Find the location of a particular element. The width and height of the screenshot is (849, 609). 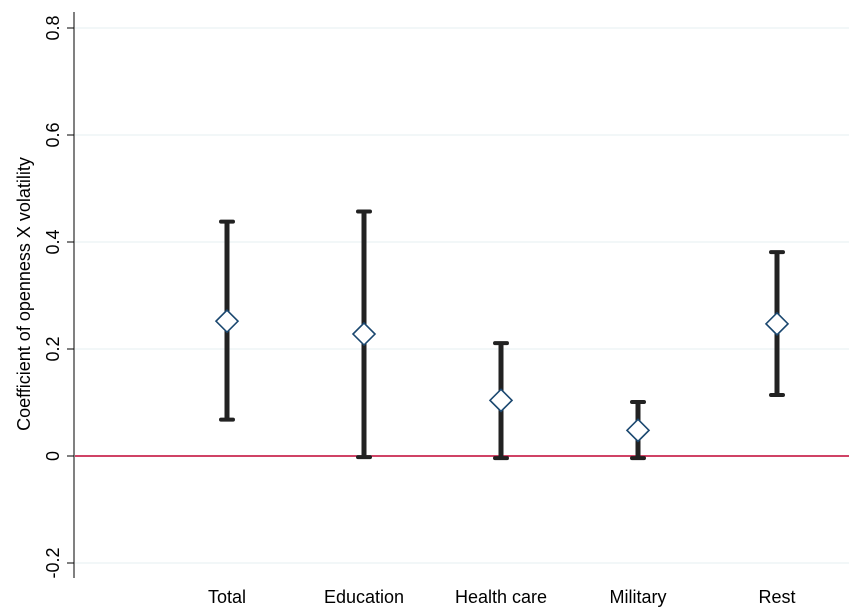

y-axis-title: Coefficient of openness X volatility is located at coordinates (24, 294).